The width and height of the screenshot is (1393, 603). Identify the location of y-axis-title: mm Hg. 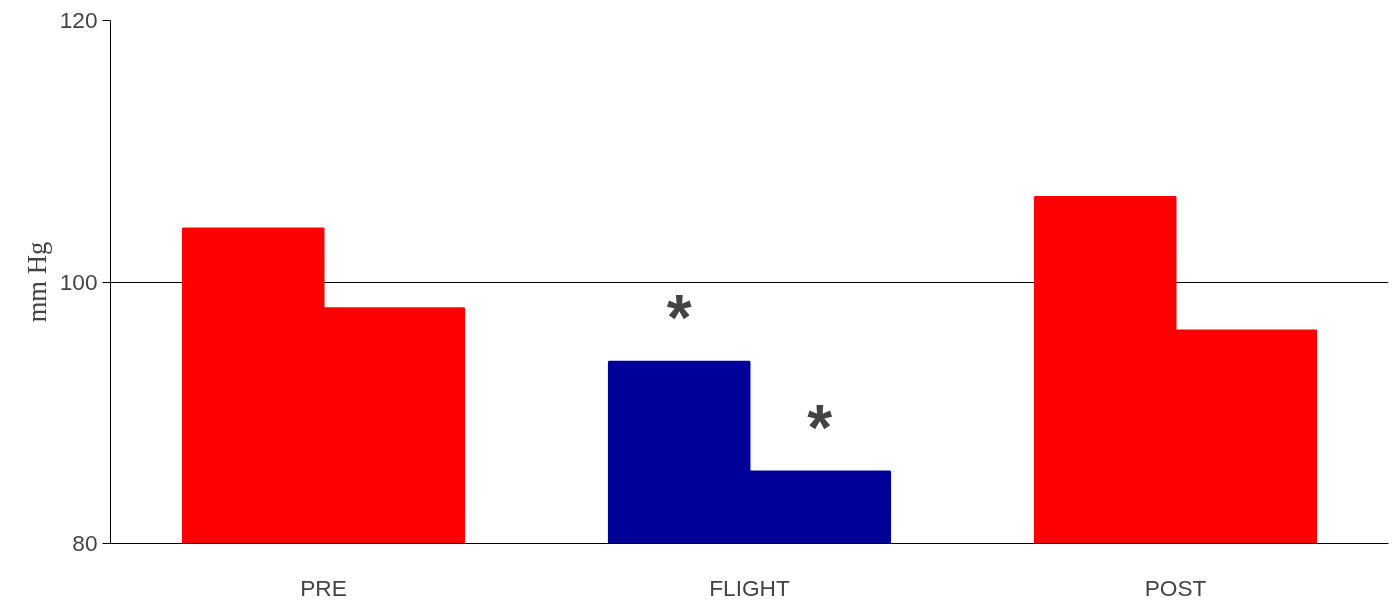
(36, 282).